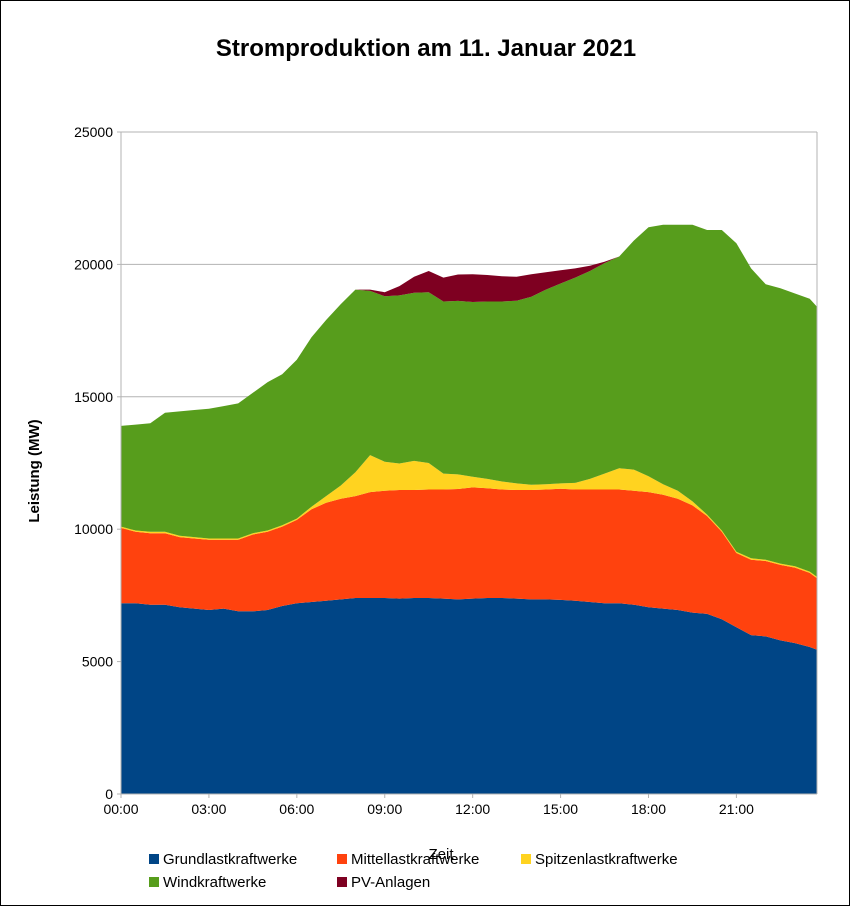 This screenshot has height=907, width=850. What do you see at coordinates (154, 859) in the screenshot?
I see `legend-swatch-grundlastkraftwerke` at bounding box center [154, 859].